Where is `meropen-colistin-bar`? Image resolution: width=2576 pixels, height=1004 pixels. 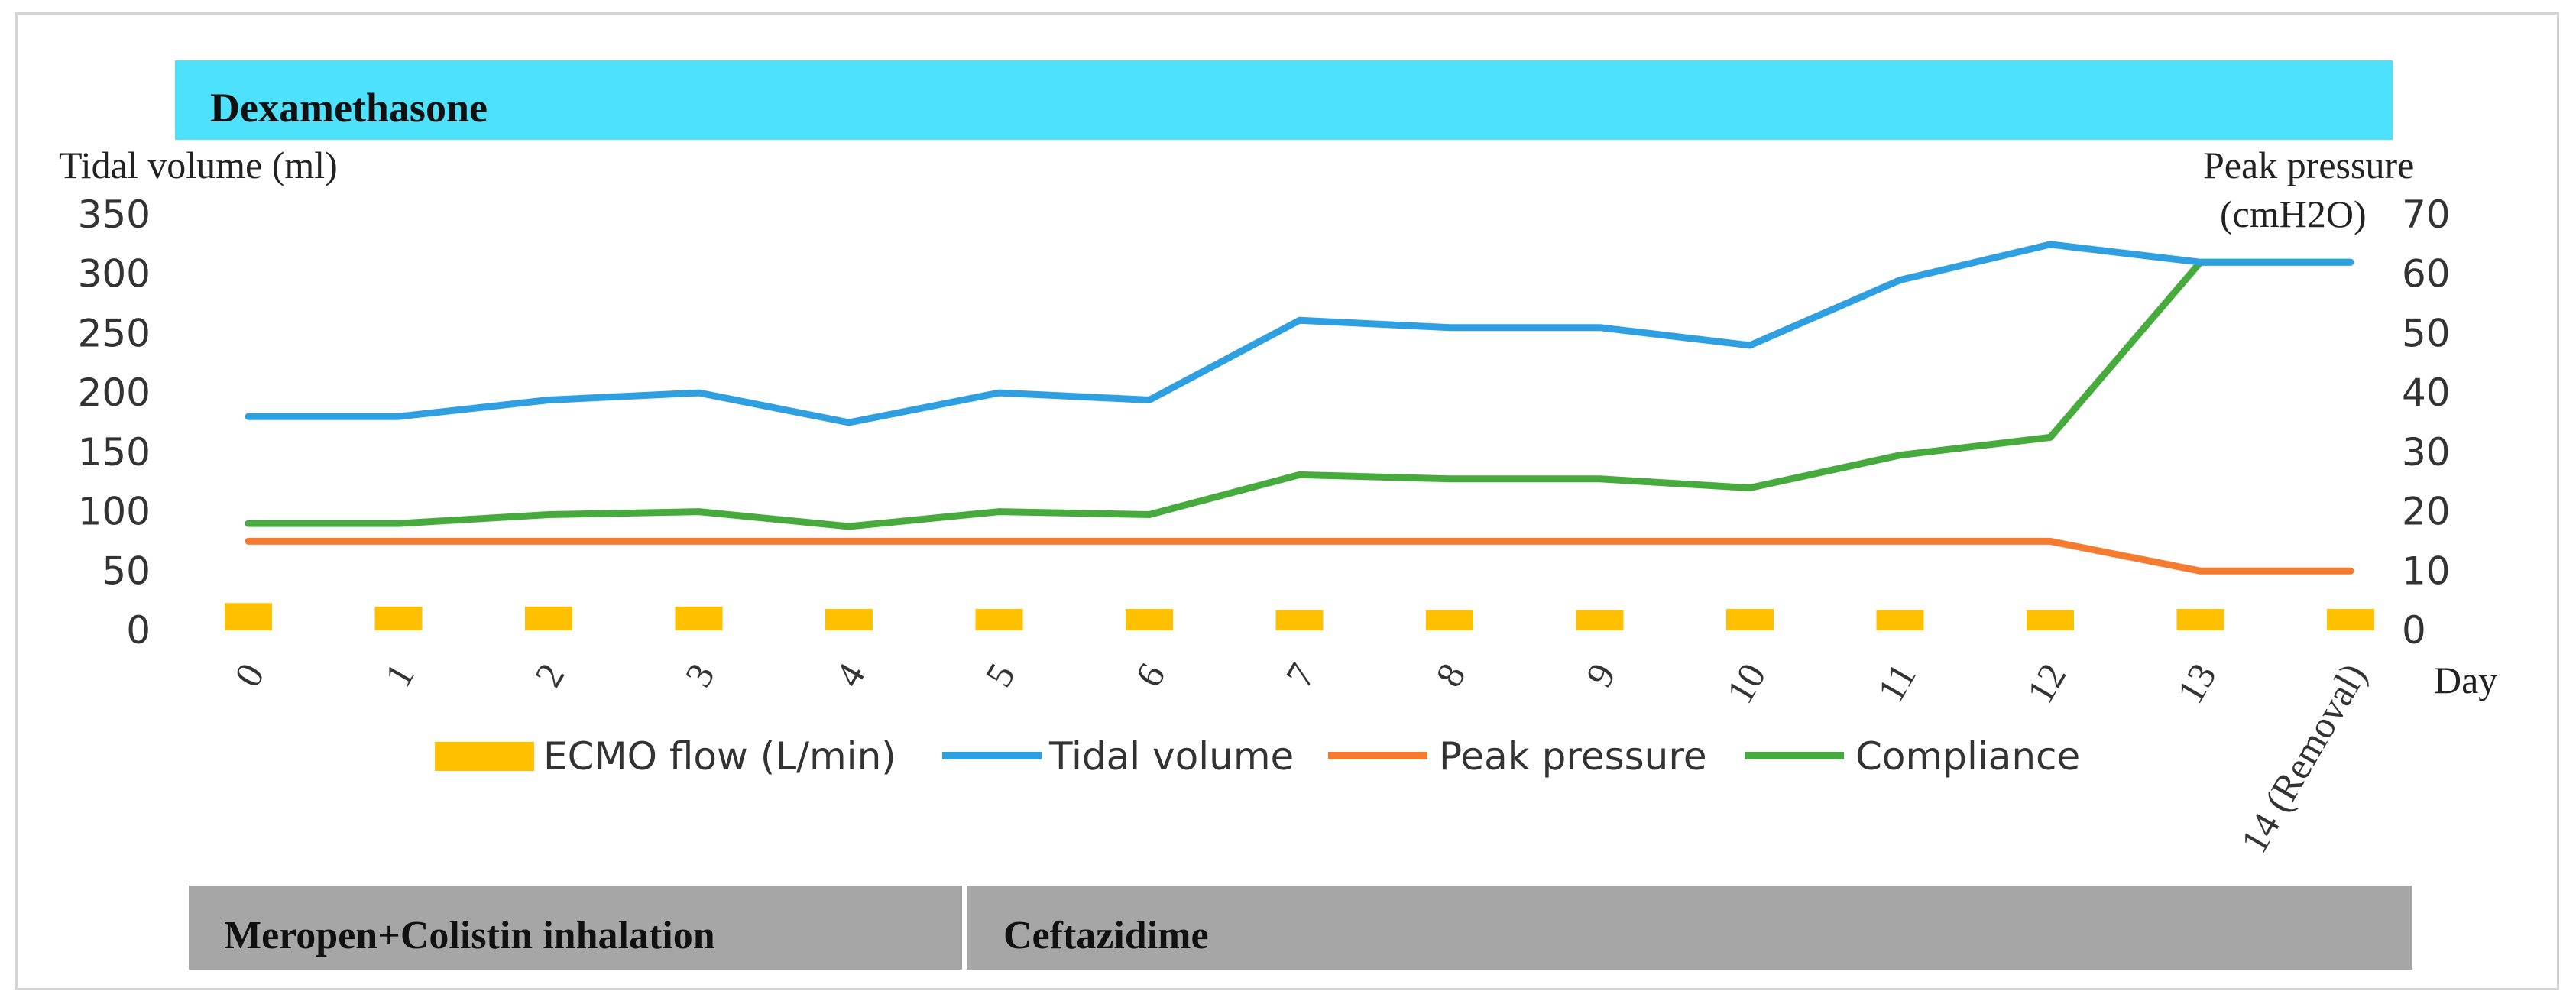 meropen-colistin-bar is located at coordinates (576, 928).